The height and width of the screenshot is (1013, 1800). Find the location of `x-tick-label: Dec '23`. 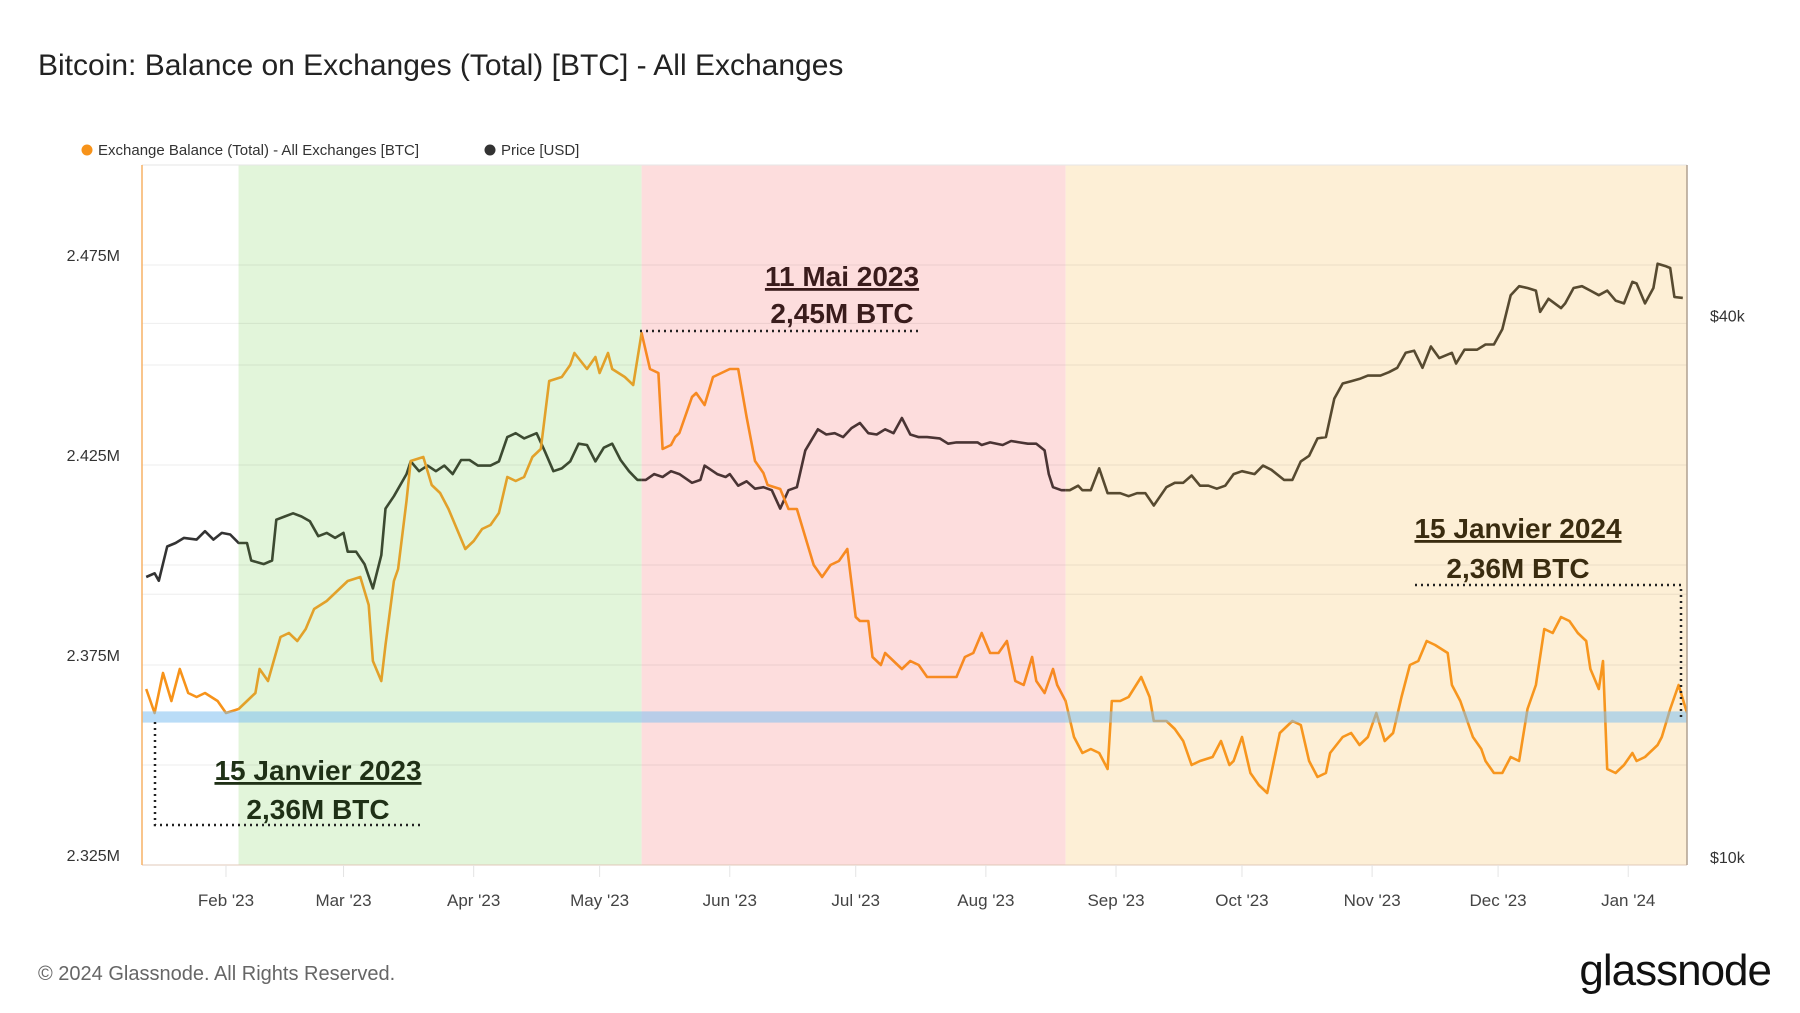

x-tick-label: Dec '23 is located at coordinates (1498, 900).